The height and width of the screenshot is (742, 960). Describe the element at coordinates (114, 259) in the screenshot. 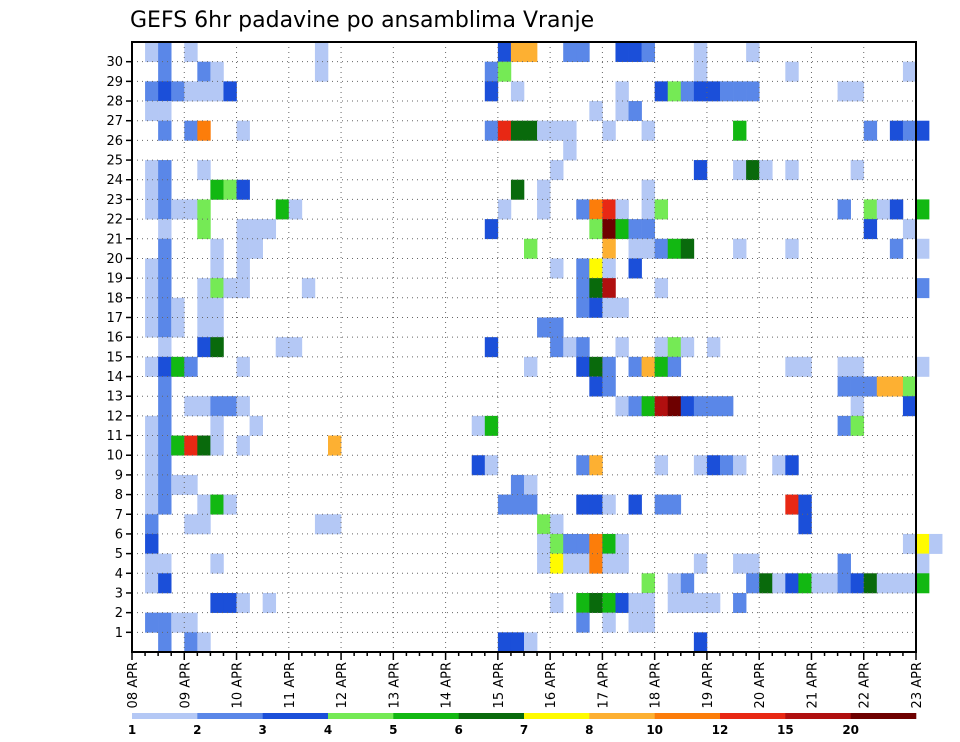

I see `y-tick-label: 20` at that location.